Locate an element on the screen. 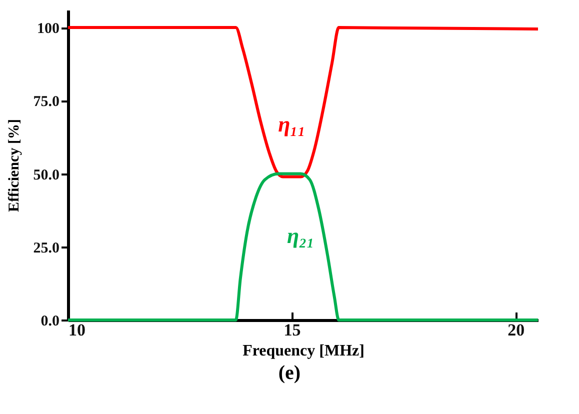  text: (e) is located at coordinates (289, 373).